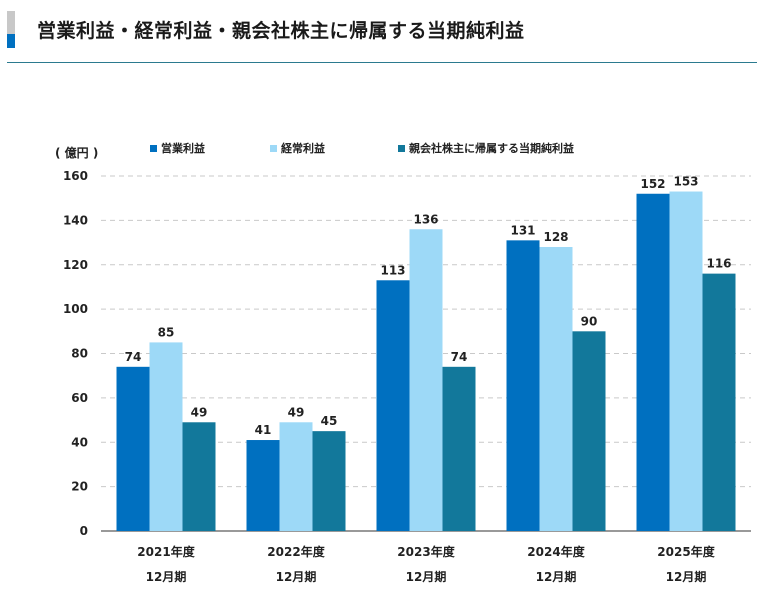  Describe the element at coordinates (685, 182) in the screenshot. I see `data-label: 153` at that location.